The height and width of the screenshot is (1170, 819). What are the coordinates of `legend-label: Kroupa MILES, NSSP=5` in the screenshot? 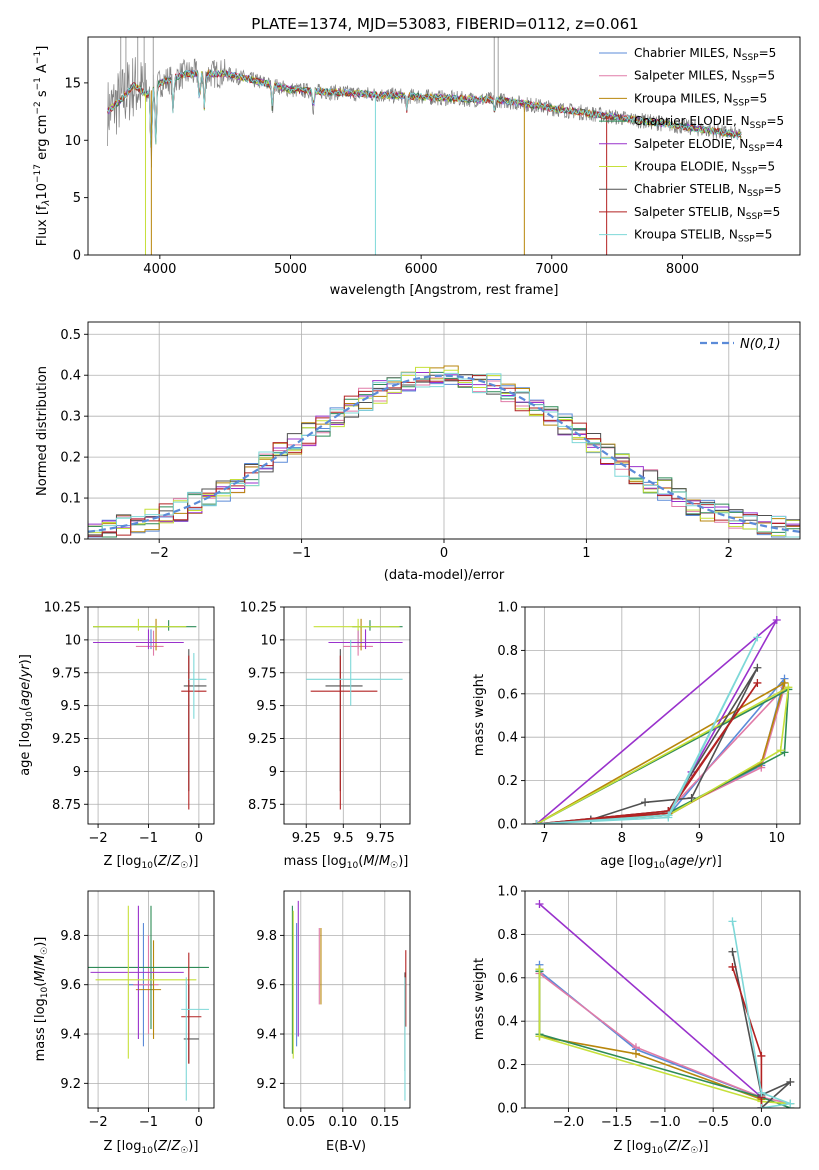 It's located at (700, 99).